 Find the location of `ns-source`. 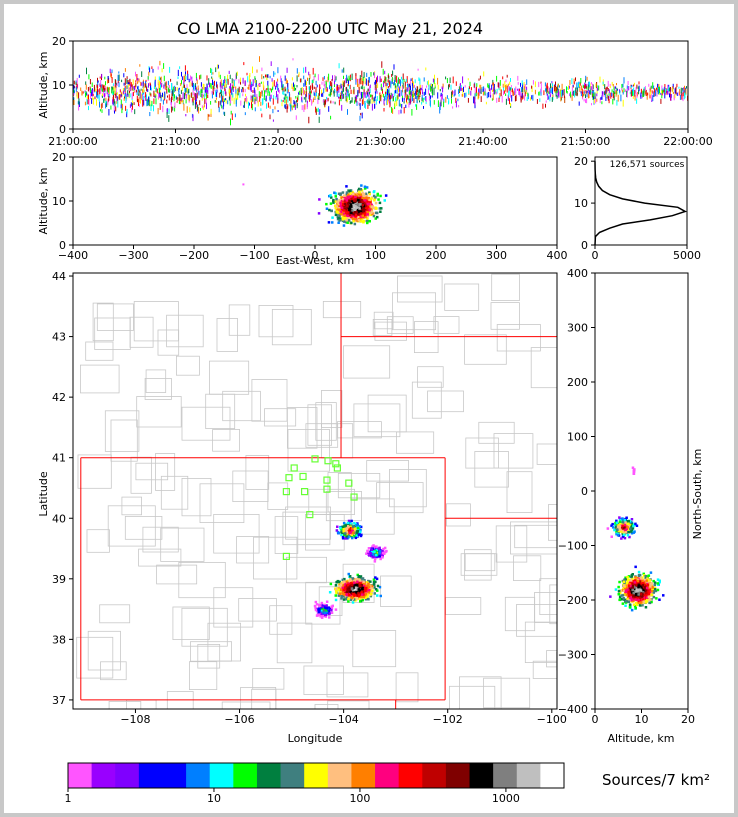

ns-source is located at coordinates (658, 590).